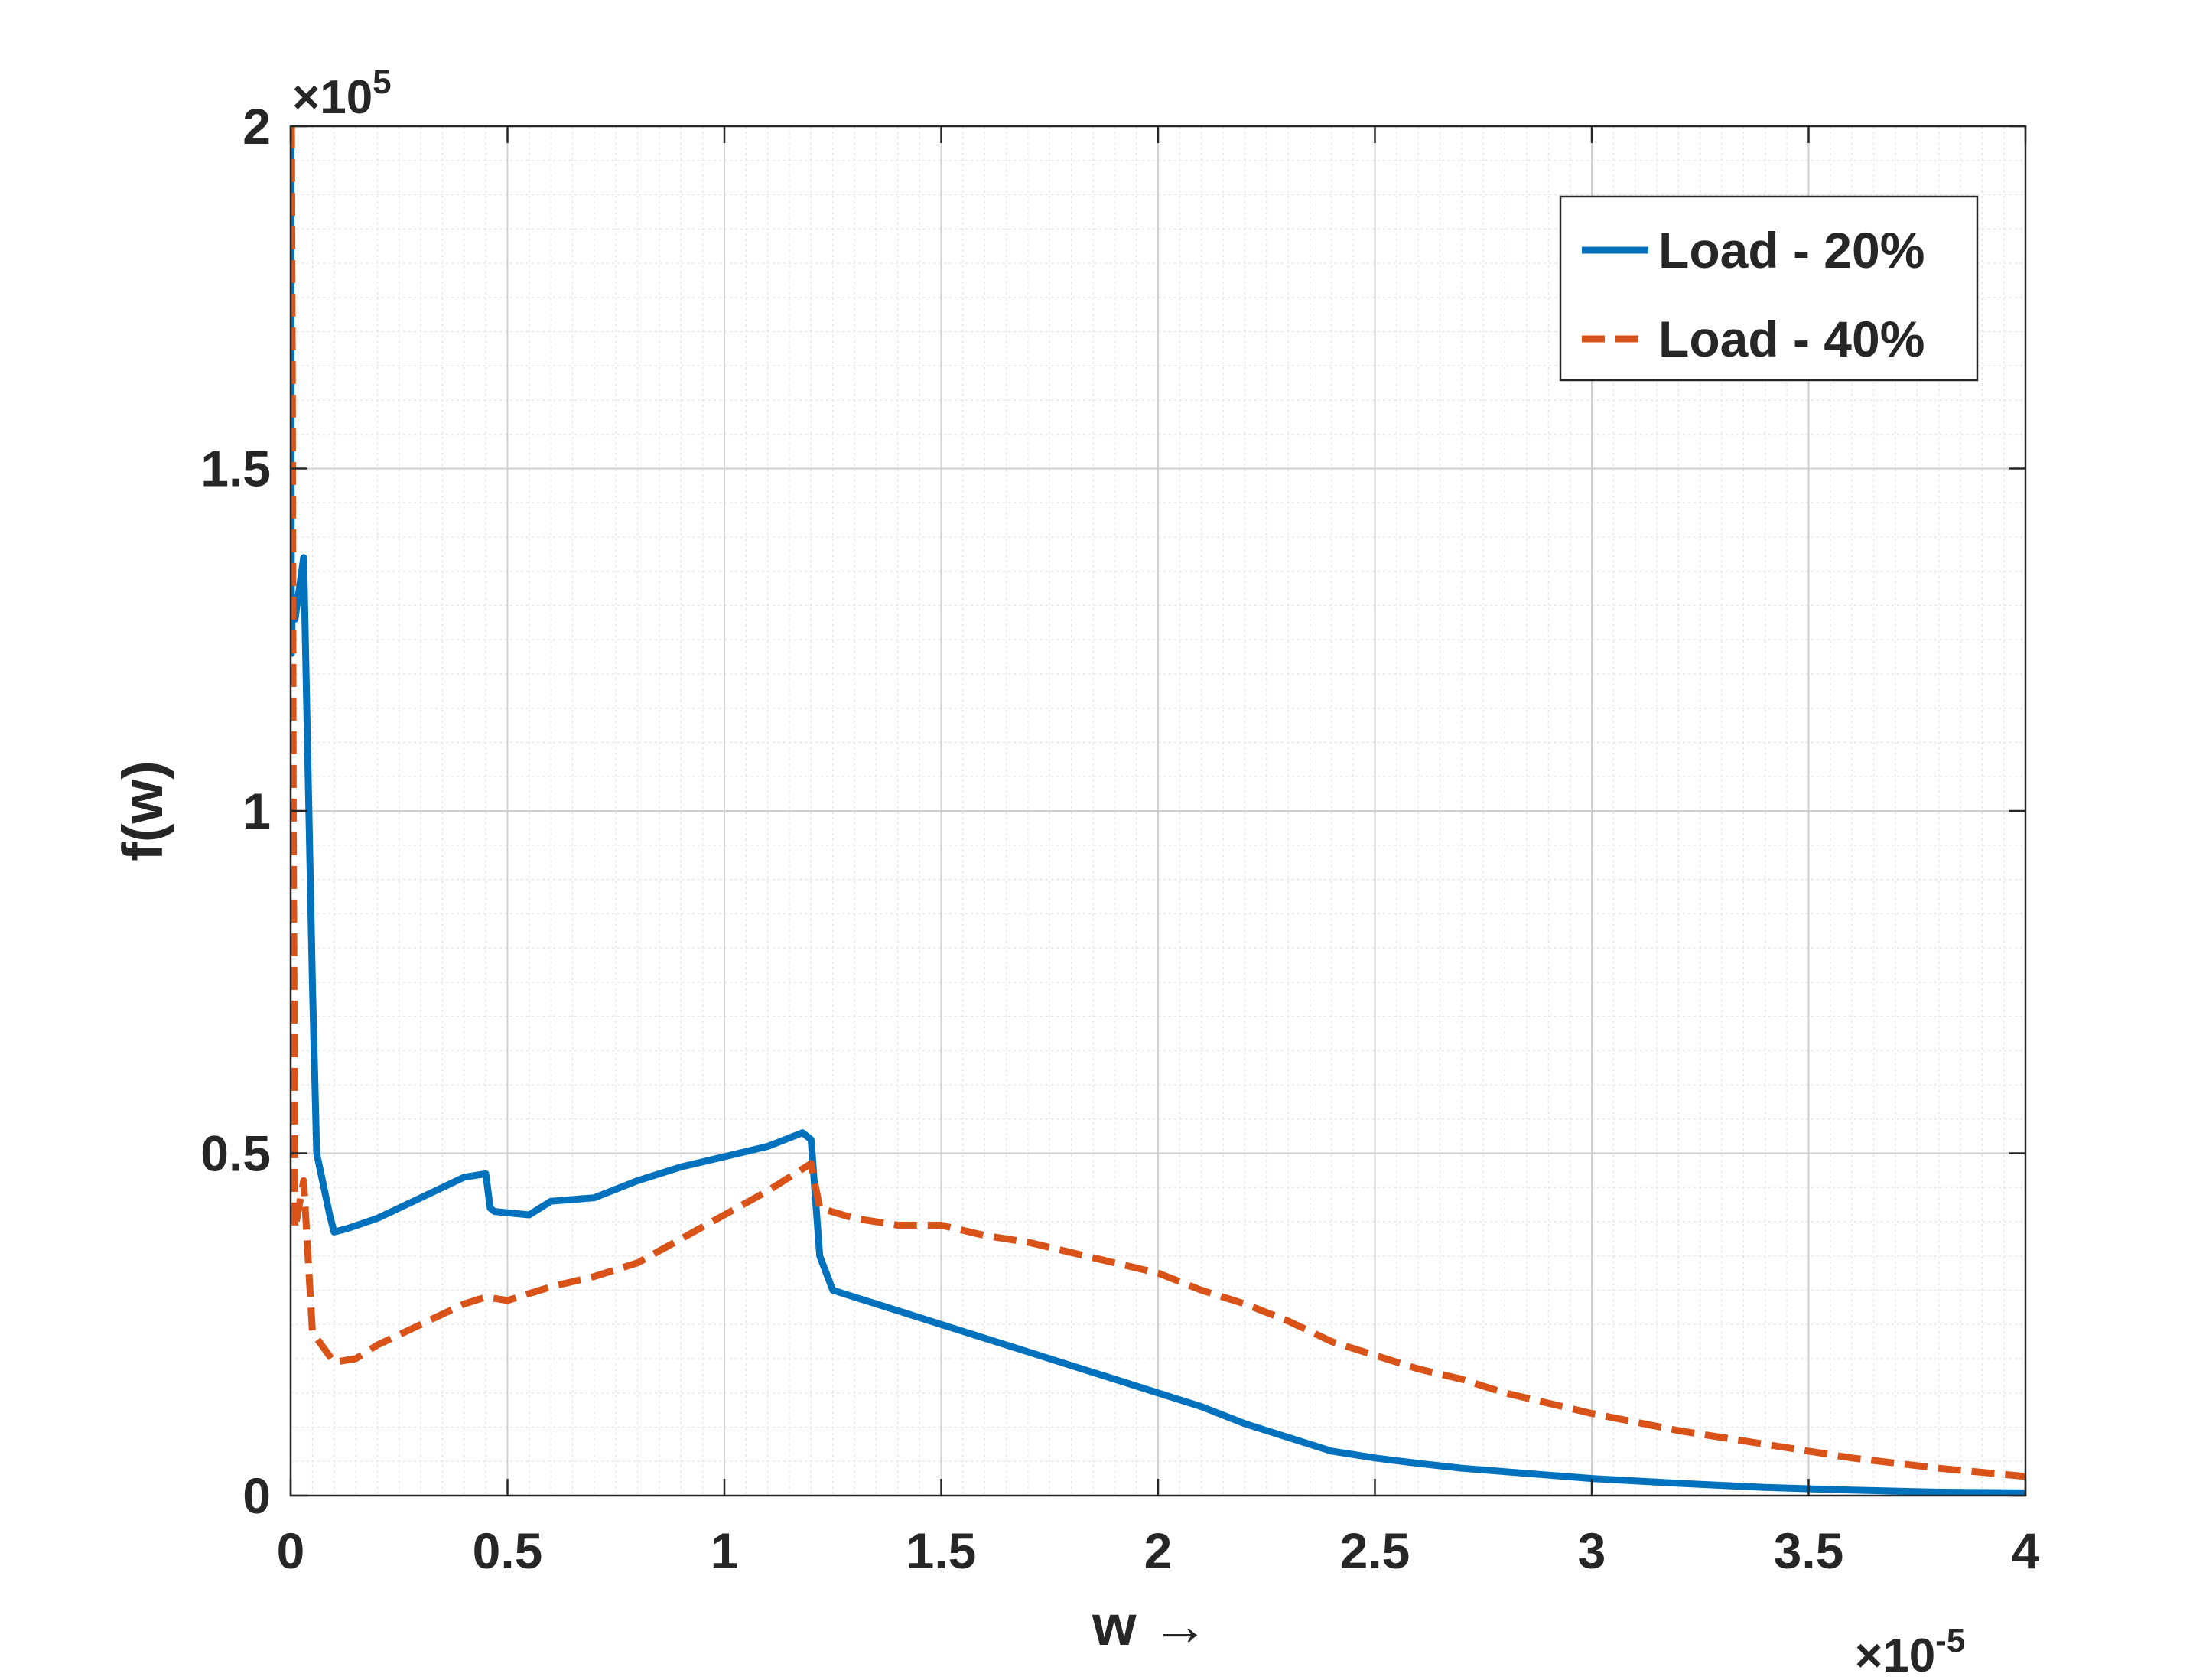  I want to click on y-exponent-label: ×10⁵, so click(342, 93).